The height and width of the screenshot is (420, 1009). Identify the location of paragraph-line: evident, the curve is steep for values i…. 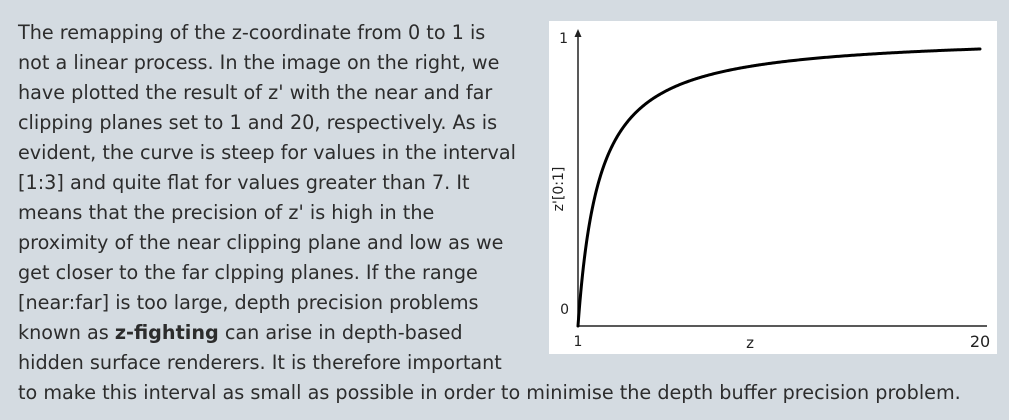
(267, 152).